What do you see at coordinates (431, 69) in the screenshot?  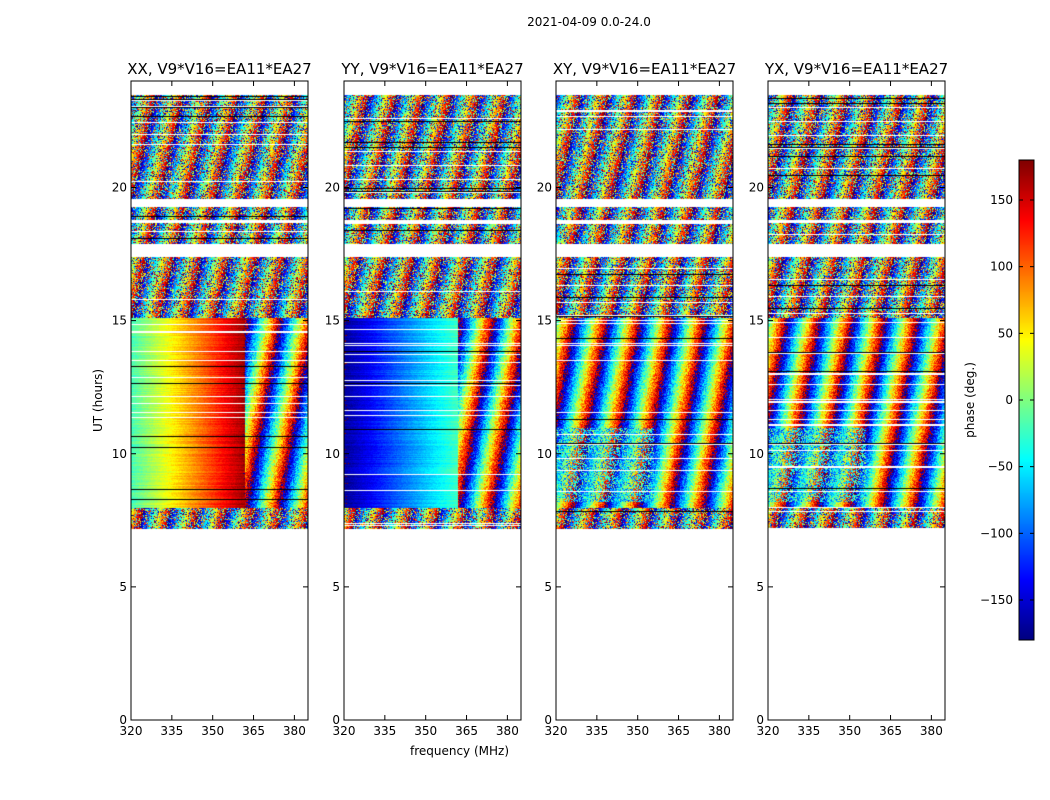 I see `panel-title: YY, V9*V16=EA11*EA27` at bounding box center [431, 69].